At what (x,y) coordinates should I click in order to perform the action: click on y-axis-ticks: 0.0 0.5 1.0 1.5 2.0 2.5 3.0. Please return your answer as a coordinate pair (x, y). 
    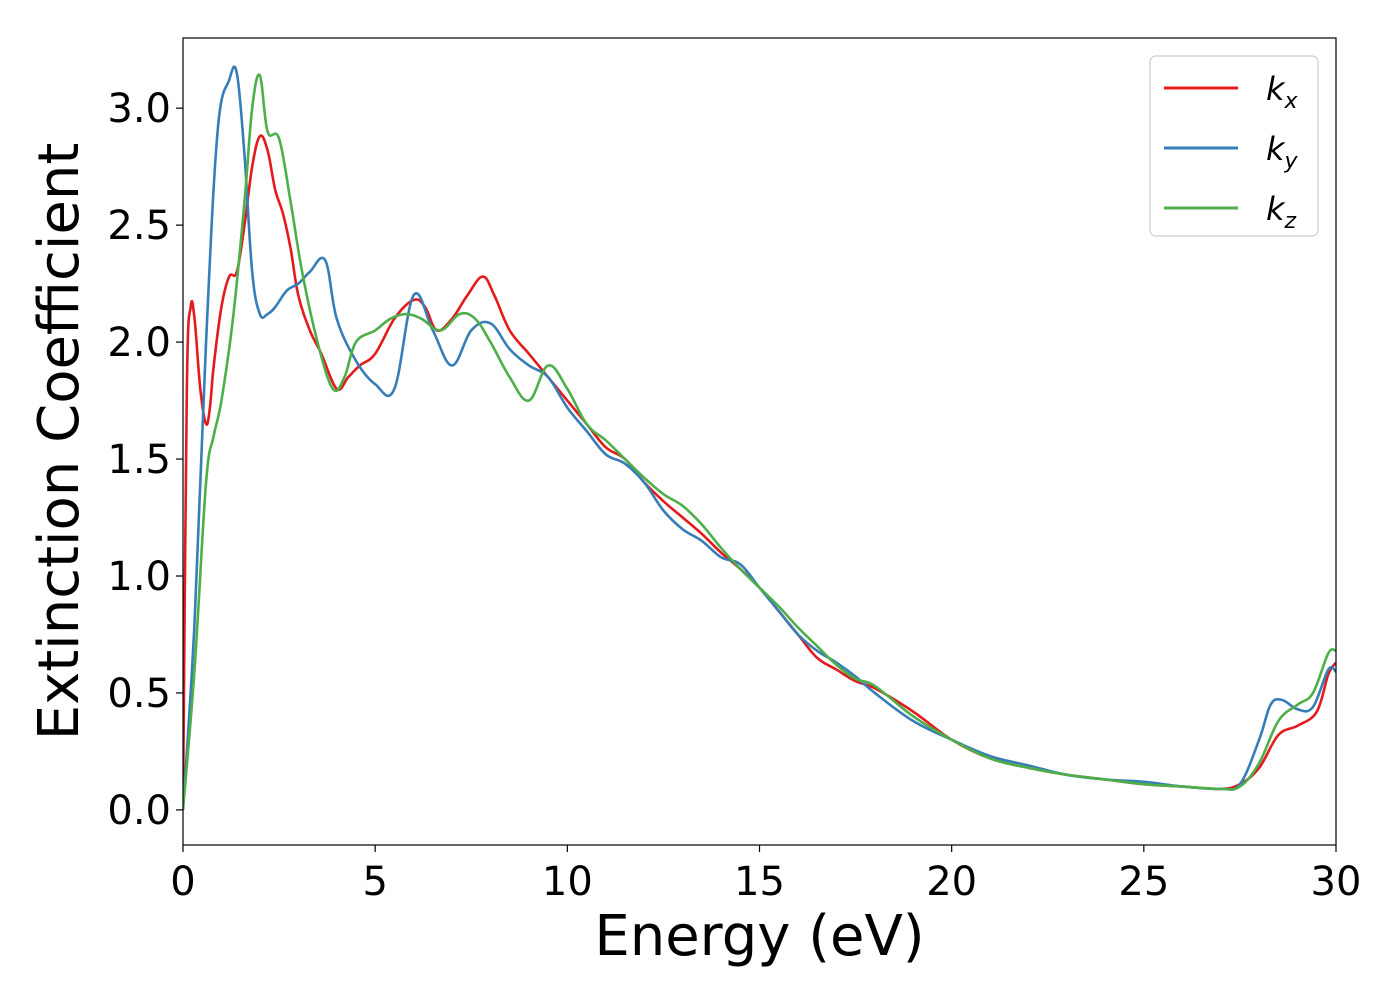
    Looking at the image, I should click on (145, 460).